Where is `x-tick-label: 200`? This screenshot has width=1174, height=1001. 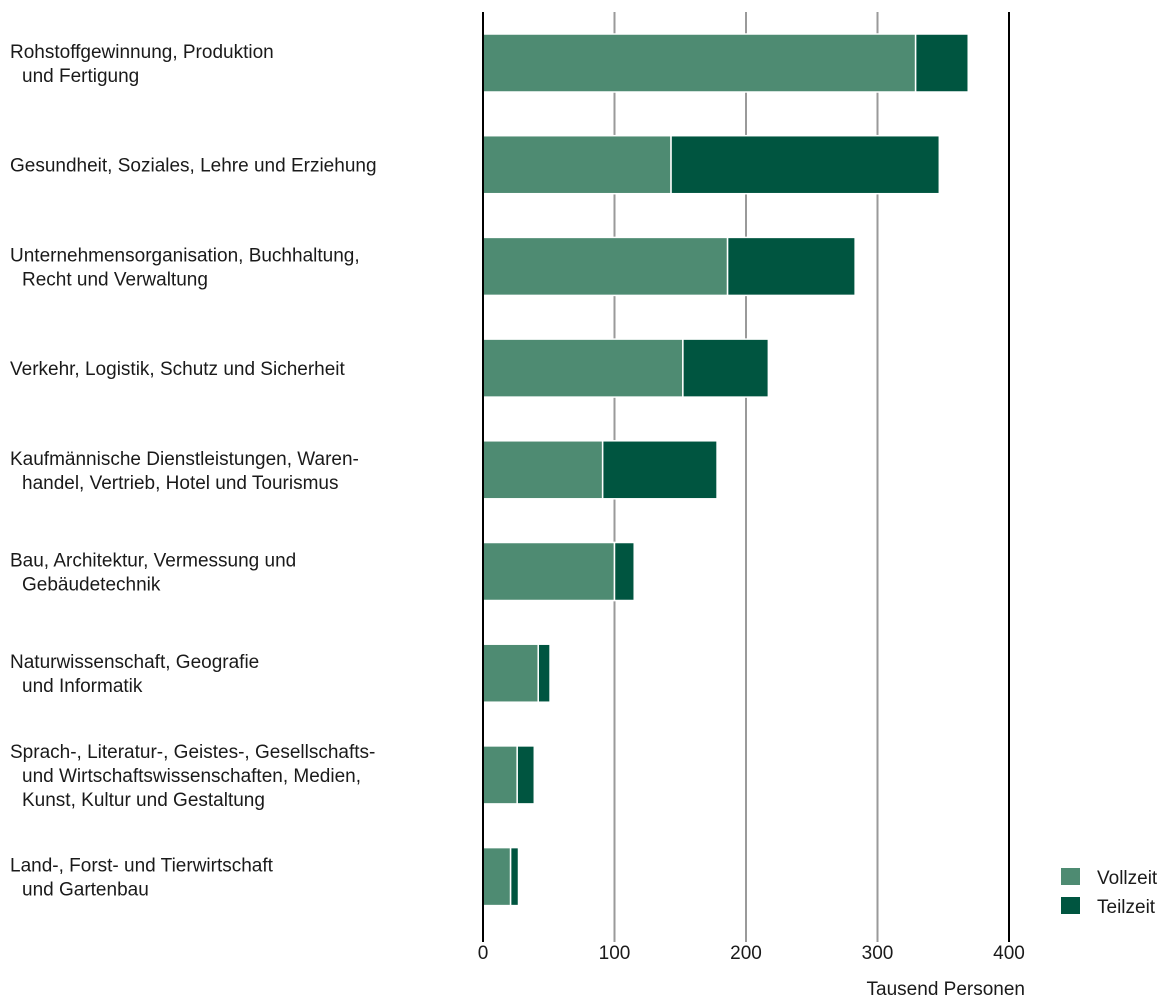
x-tick-label: 200 is located at coordinates (746, 953).